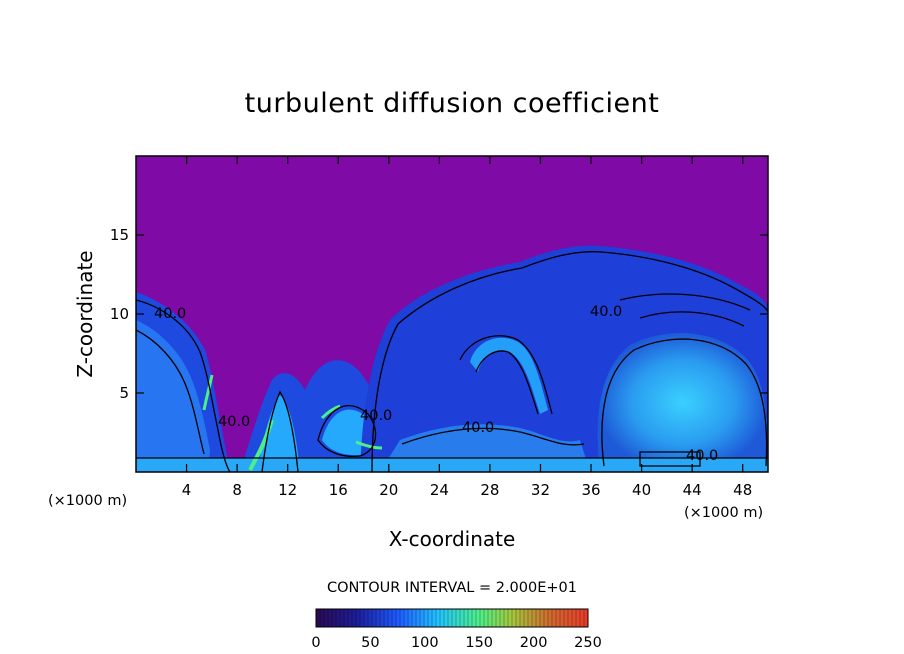  I want to click on colorbar, so click(452, 618).